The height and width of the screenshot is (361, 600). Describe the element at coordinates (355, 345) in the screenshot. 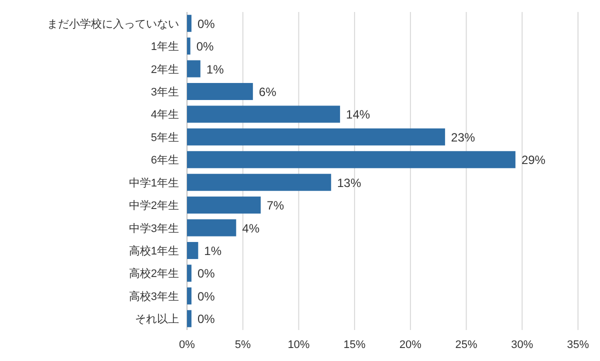

I see `x-tick-label: 15%` at that location.